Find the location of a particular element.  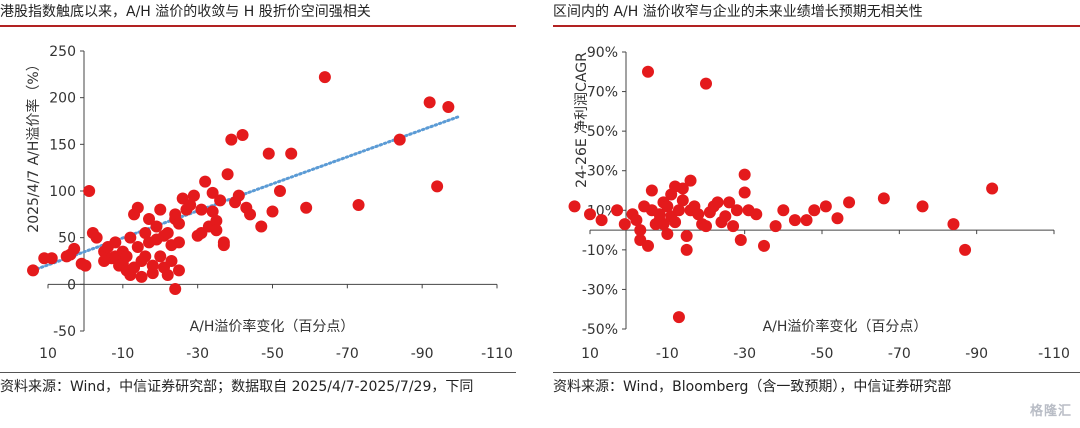

y-axis-title: 2025/4/7 A/H溢价率（%） is located at coordinates (33, 144).